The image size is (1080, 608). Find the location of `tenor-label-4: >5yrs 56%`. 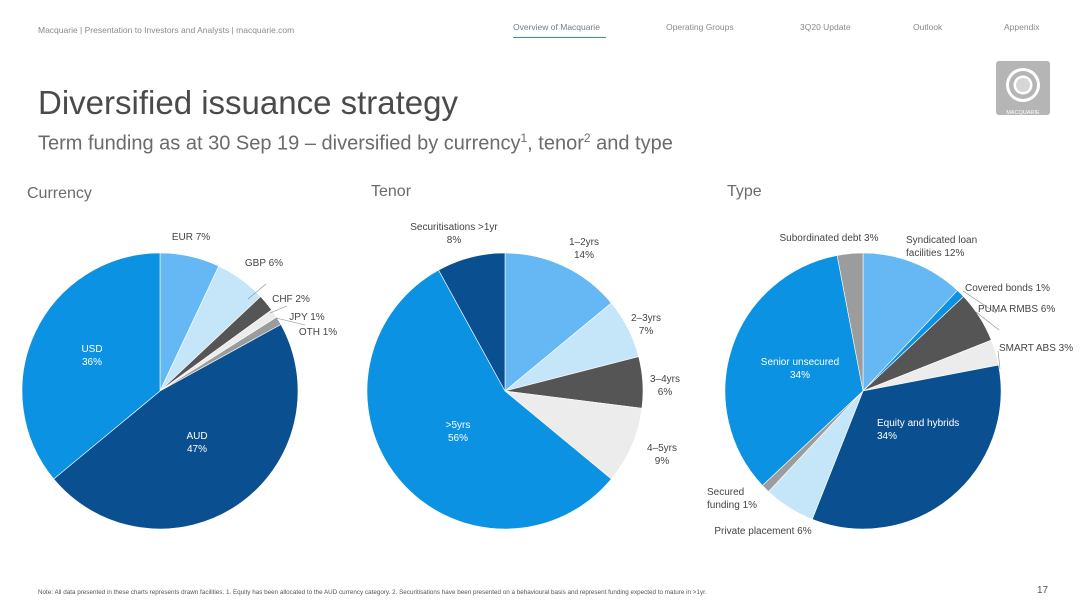

tenor-label-4: >5yrs 56% is located at coordinates (458, 432).